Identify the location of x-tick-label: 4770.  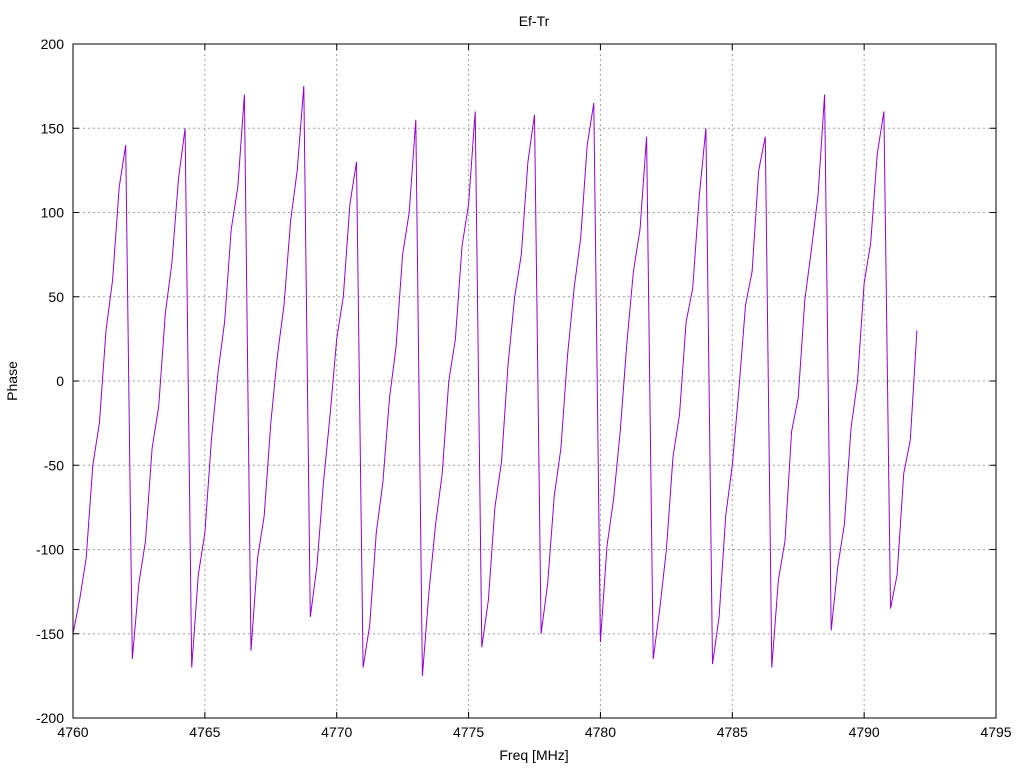
(336, 732).